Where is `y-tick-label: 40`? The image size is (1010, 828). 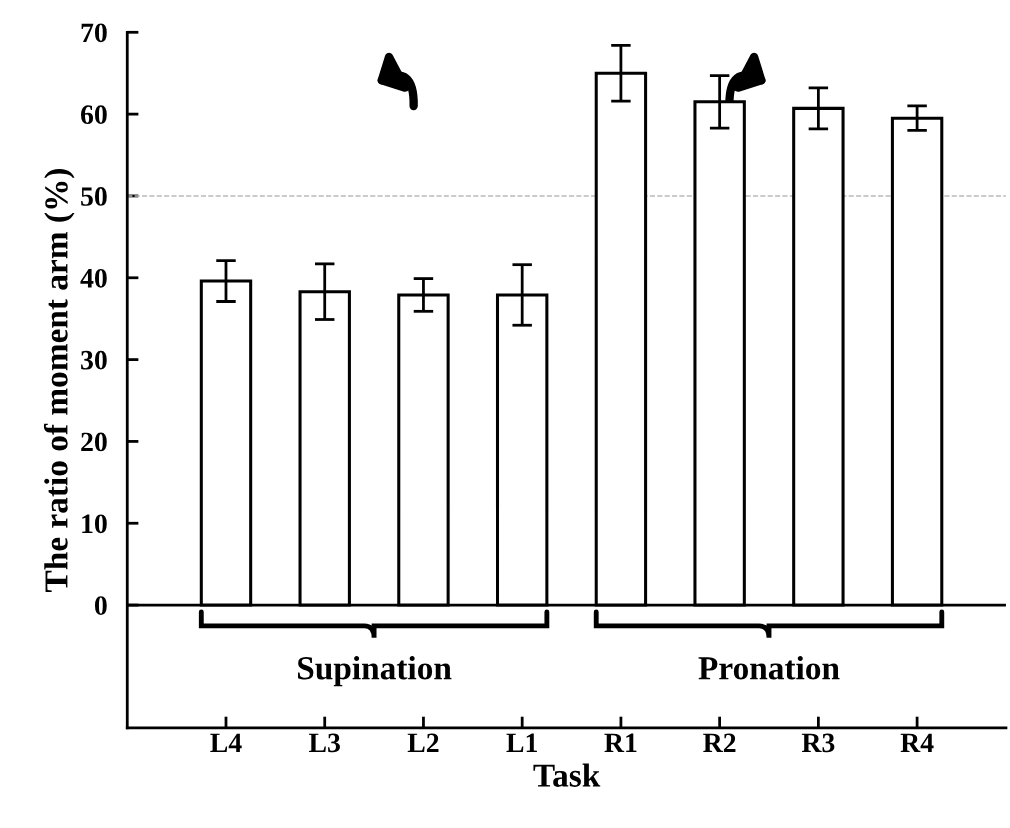 y-tick-label: 40 is located at coordinates (93, 278).